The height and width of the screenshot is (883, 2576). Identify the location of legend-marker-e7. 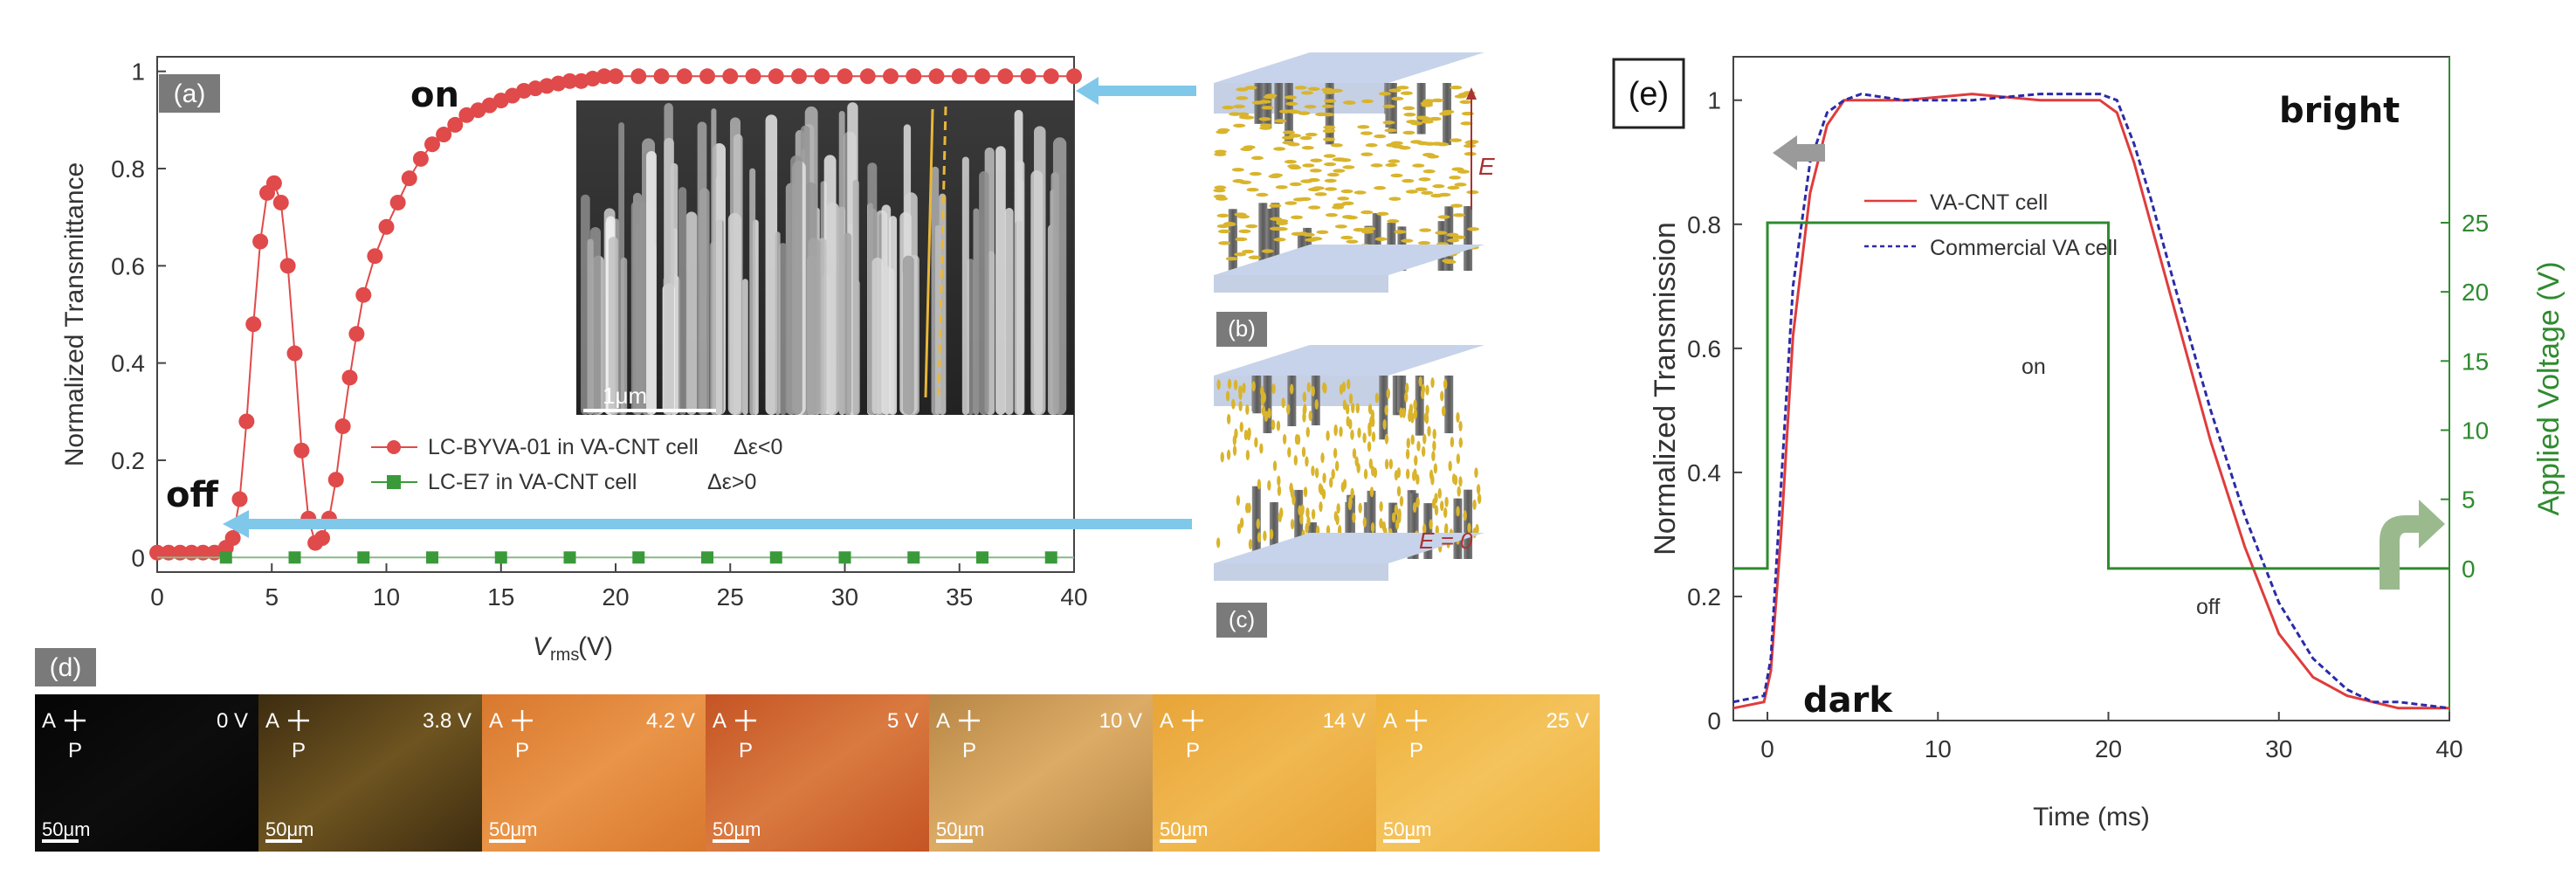
(394, 482).